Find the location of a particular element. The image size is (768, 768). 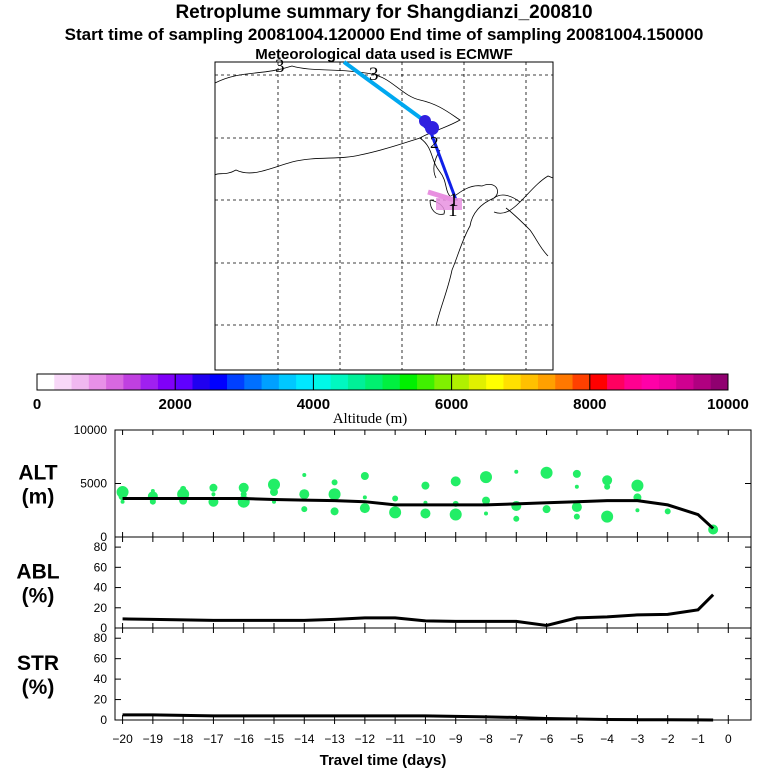

colorbar-label: Altitude (m) is located at coordinates (370, 419).